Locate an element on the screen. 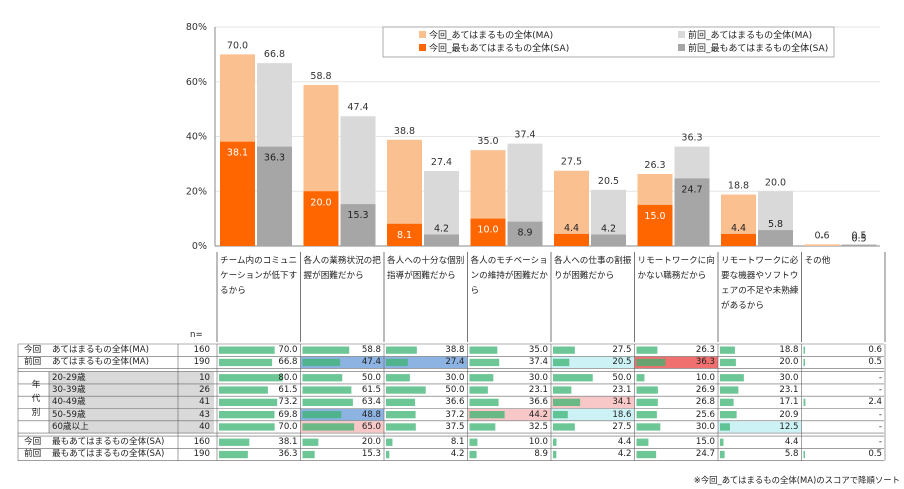 Image resolution: width=904 pixels, height=489 pixels. data-label-ma: 37.4 is located at coordinates (524, 135).